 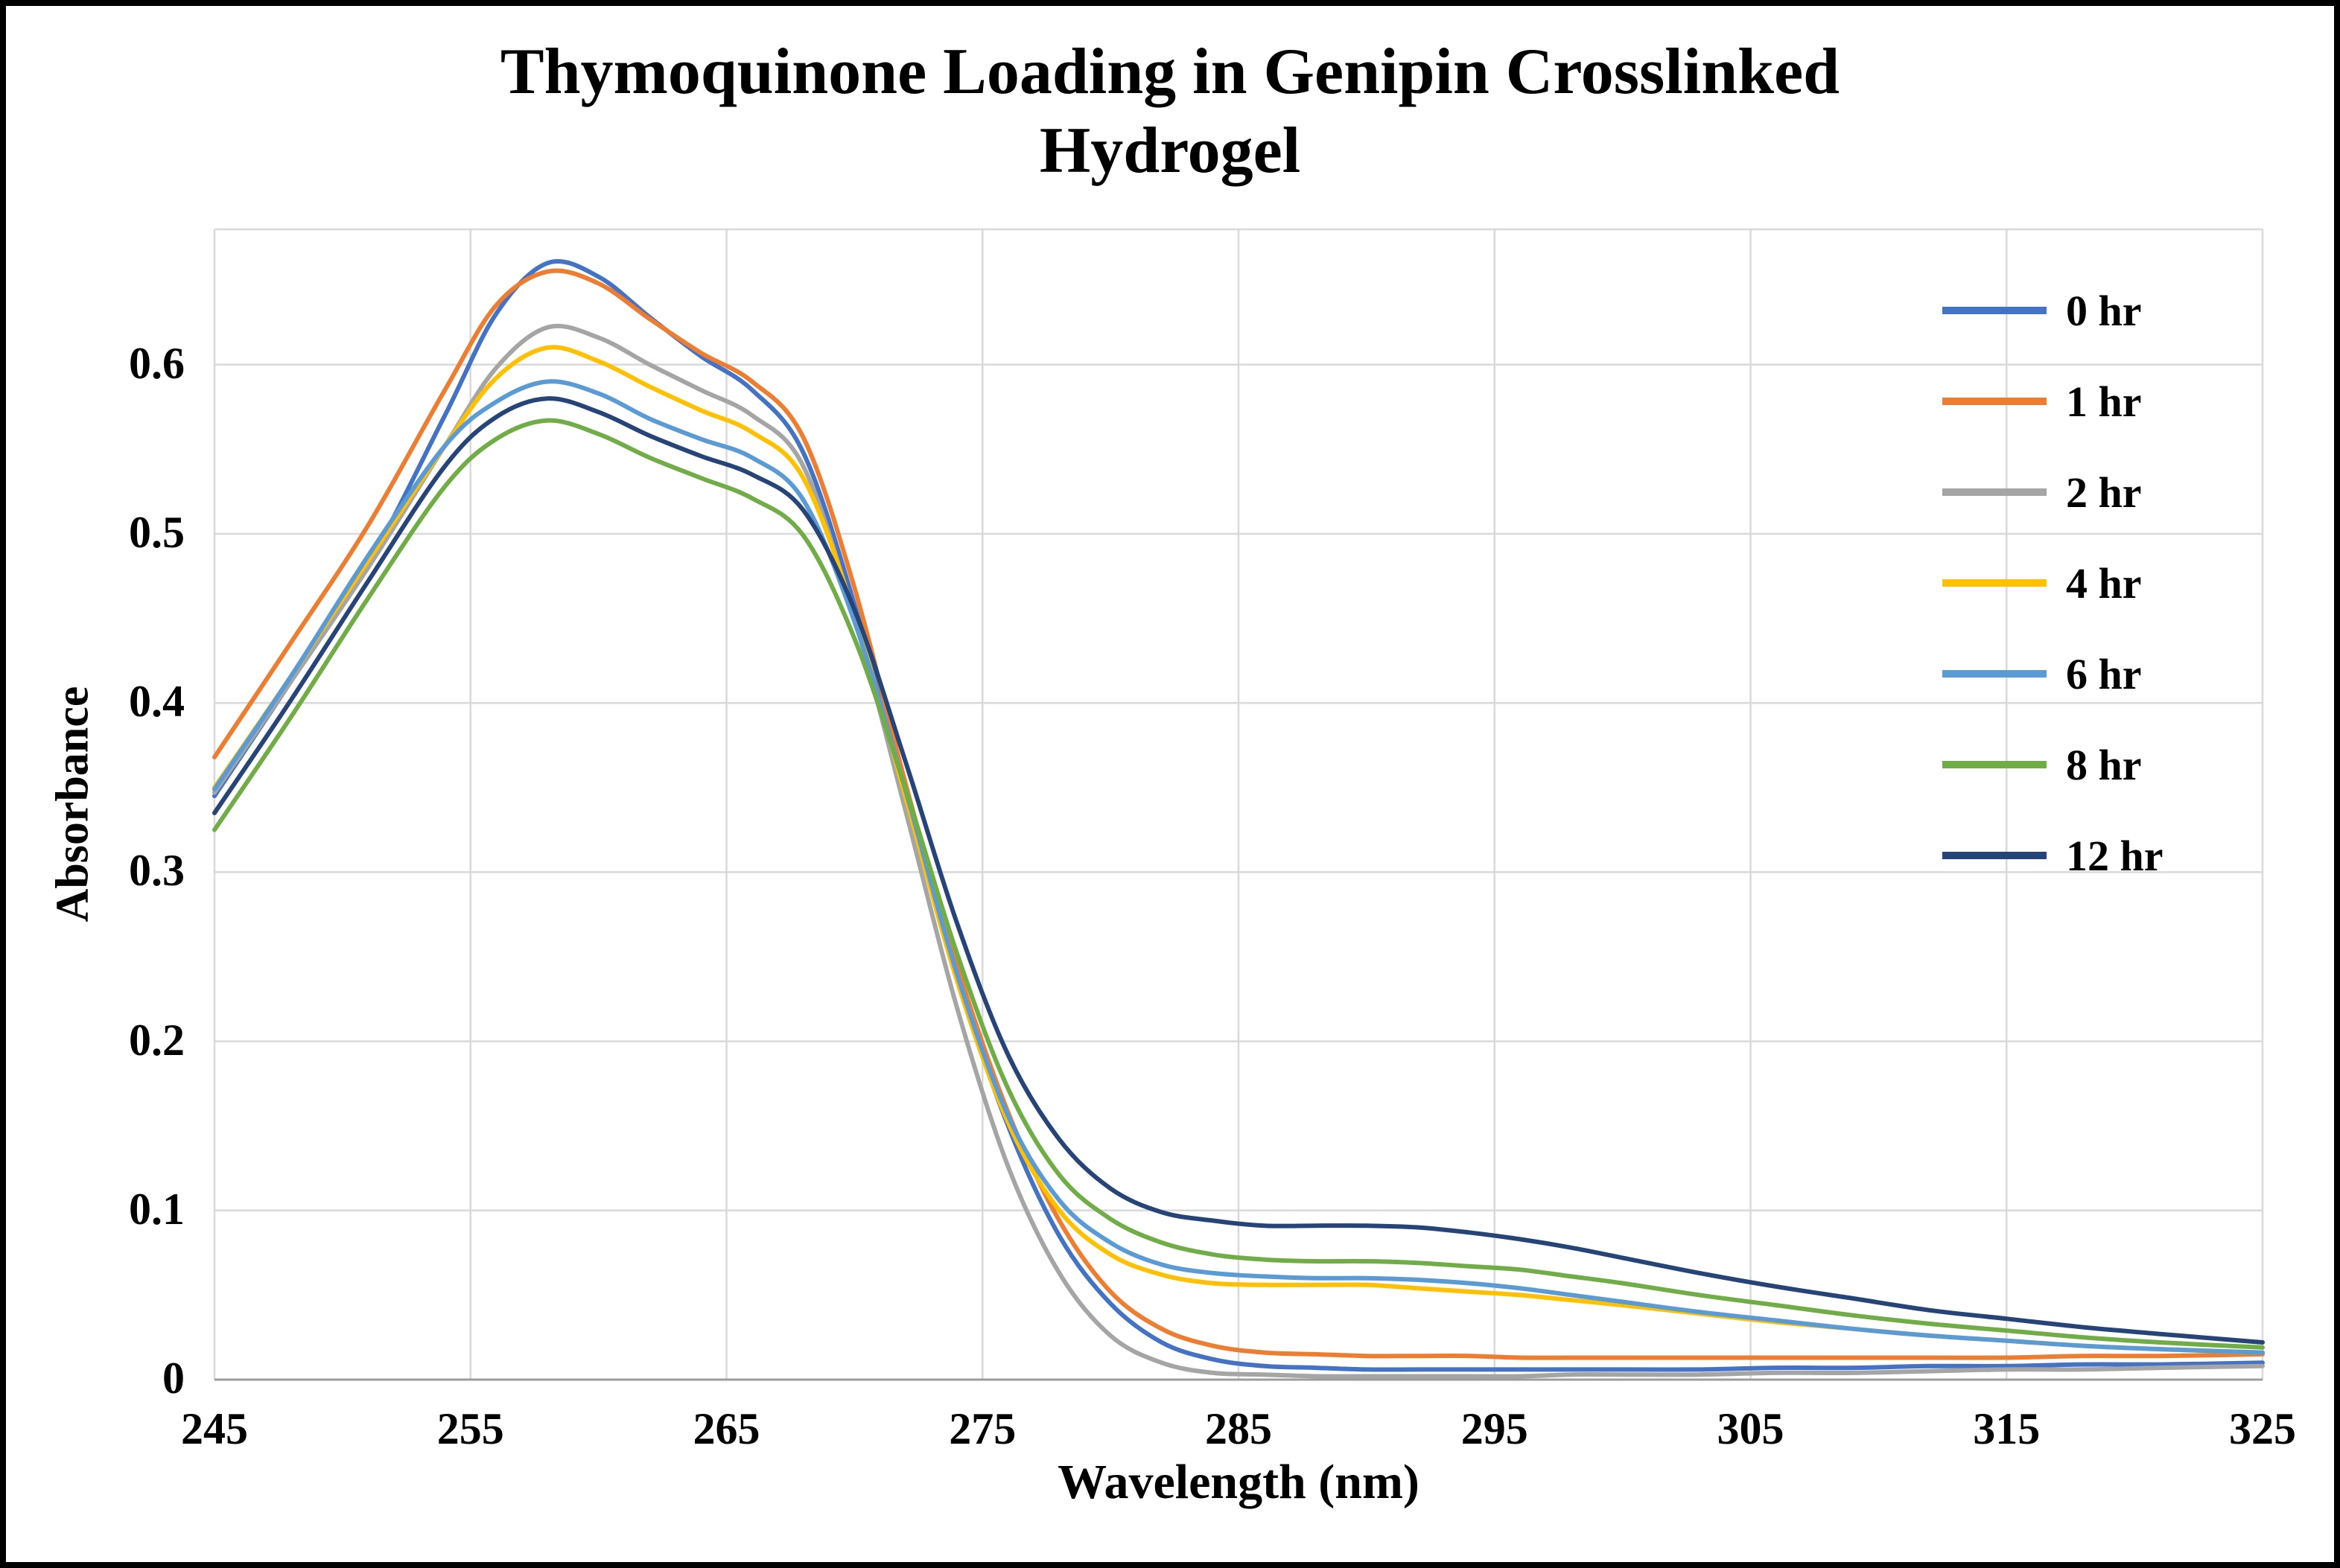 I want to click on x-tick-label: 325, so click(x=2262, y=1428).